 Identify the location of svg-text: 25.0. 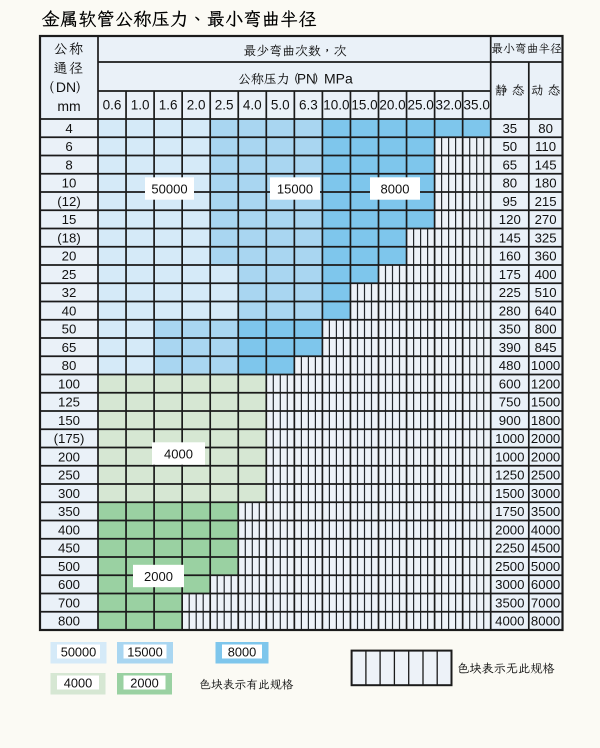
(420, 105).